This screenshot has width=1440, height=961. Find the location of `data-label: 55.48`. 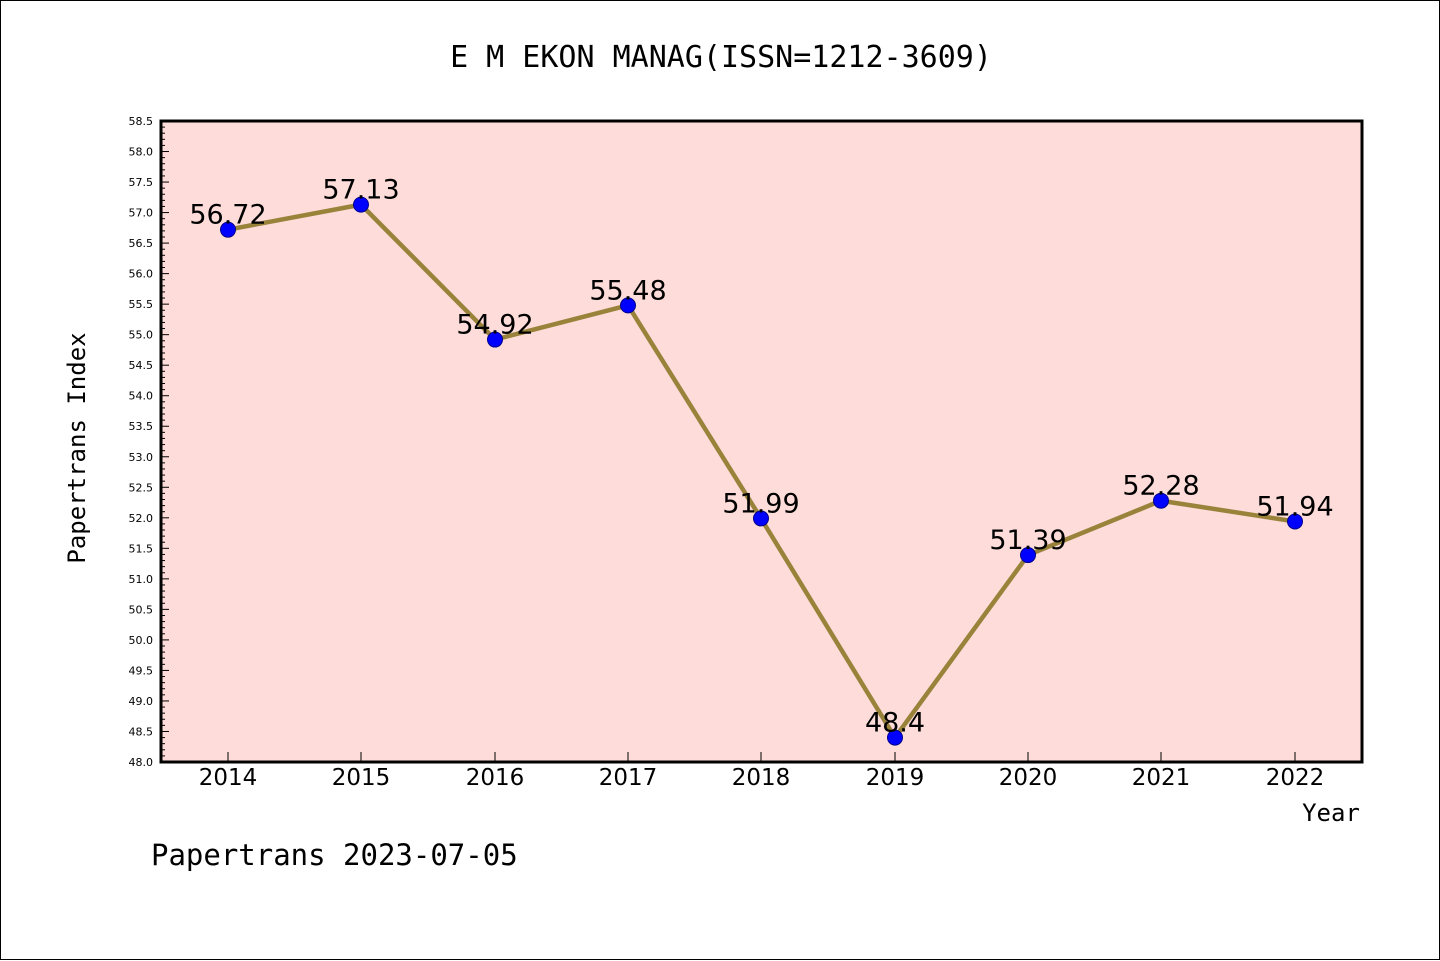

data-label: 55.48 is located at coordinates (627, 290).